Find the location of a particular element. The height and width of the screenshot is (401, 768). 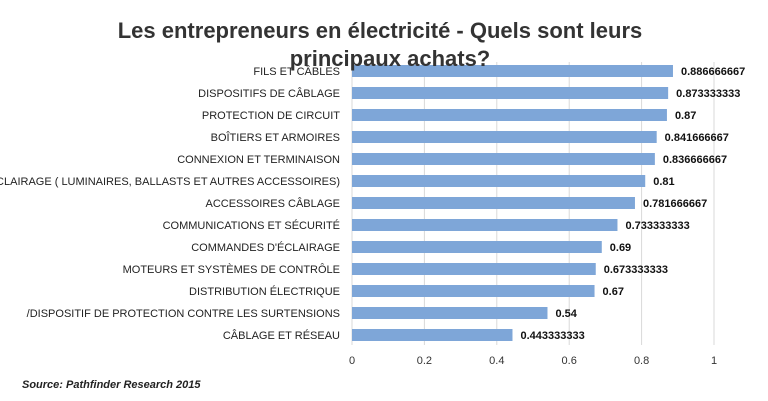

chart-title-line-2: principaux achats? is located at coordinates (390, 58).